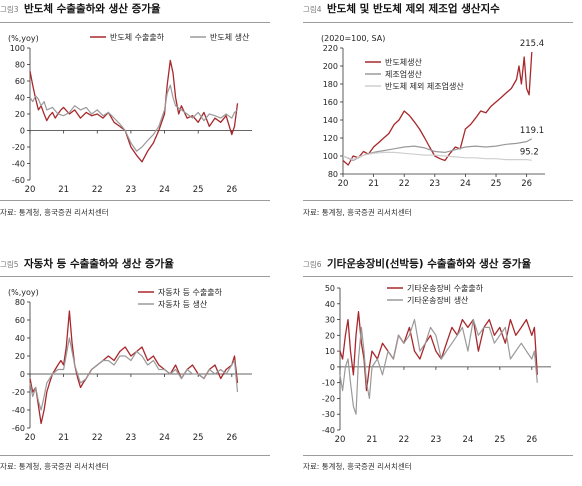  Describe the element at coordinates (328, 414) in the screenshot. I see `y-tick-label: -30` at that location.